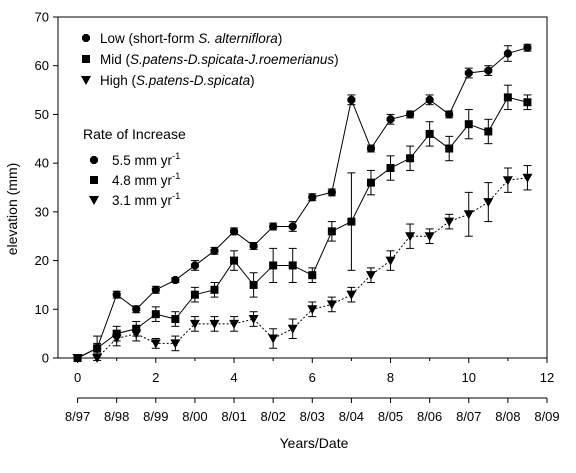  What do you see at coordinates (155, 377) in the screenshot?
I see `x-tick-label: 2` at bounding box center [155, 377].